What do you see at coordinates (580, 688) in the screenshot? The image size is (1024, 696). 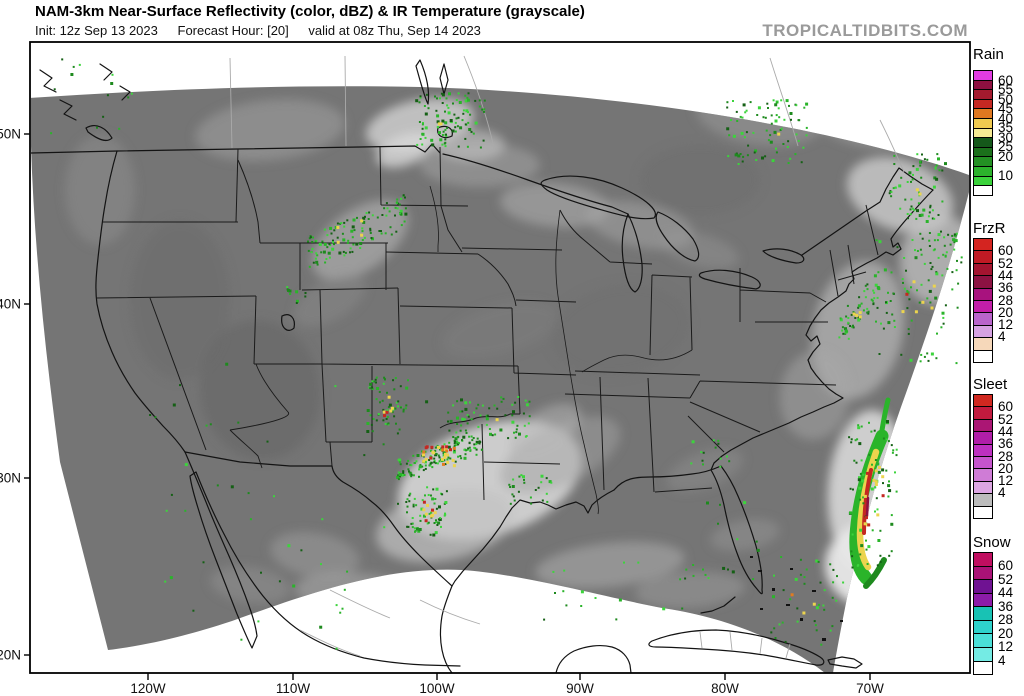 I see `x-tick-label: 90W` at bounding box center [580, 688].